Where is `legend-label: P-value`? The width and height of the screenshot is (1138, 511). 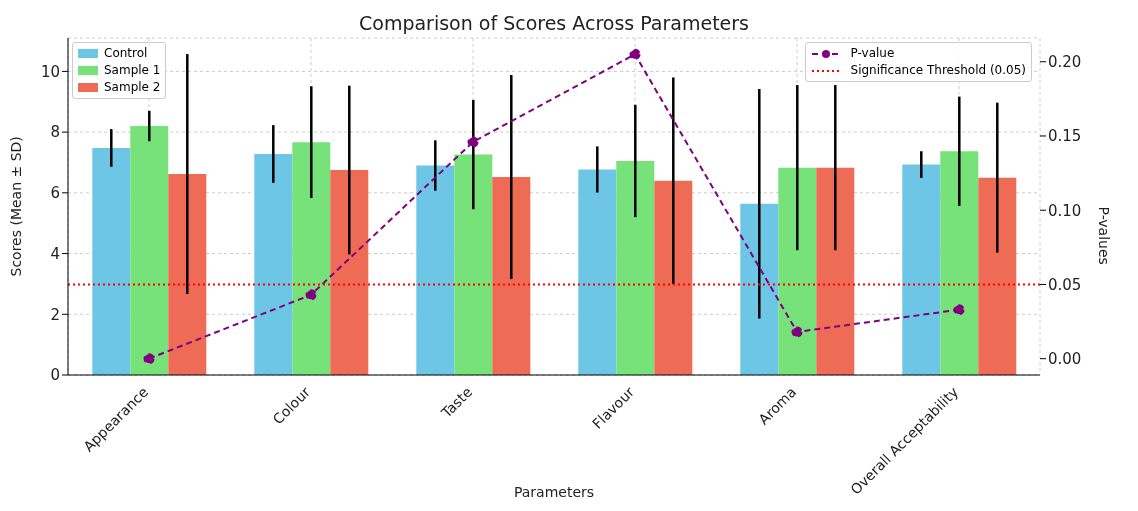
legend-label: P-value is located at coordinates (872, 53).